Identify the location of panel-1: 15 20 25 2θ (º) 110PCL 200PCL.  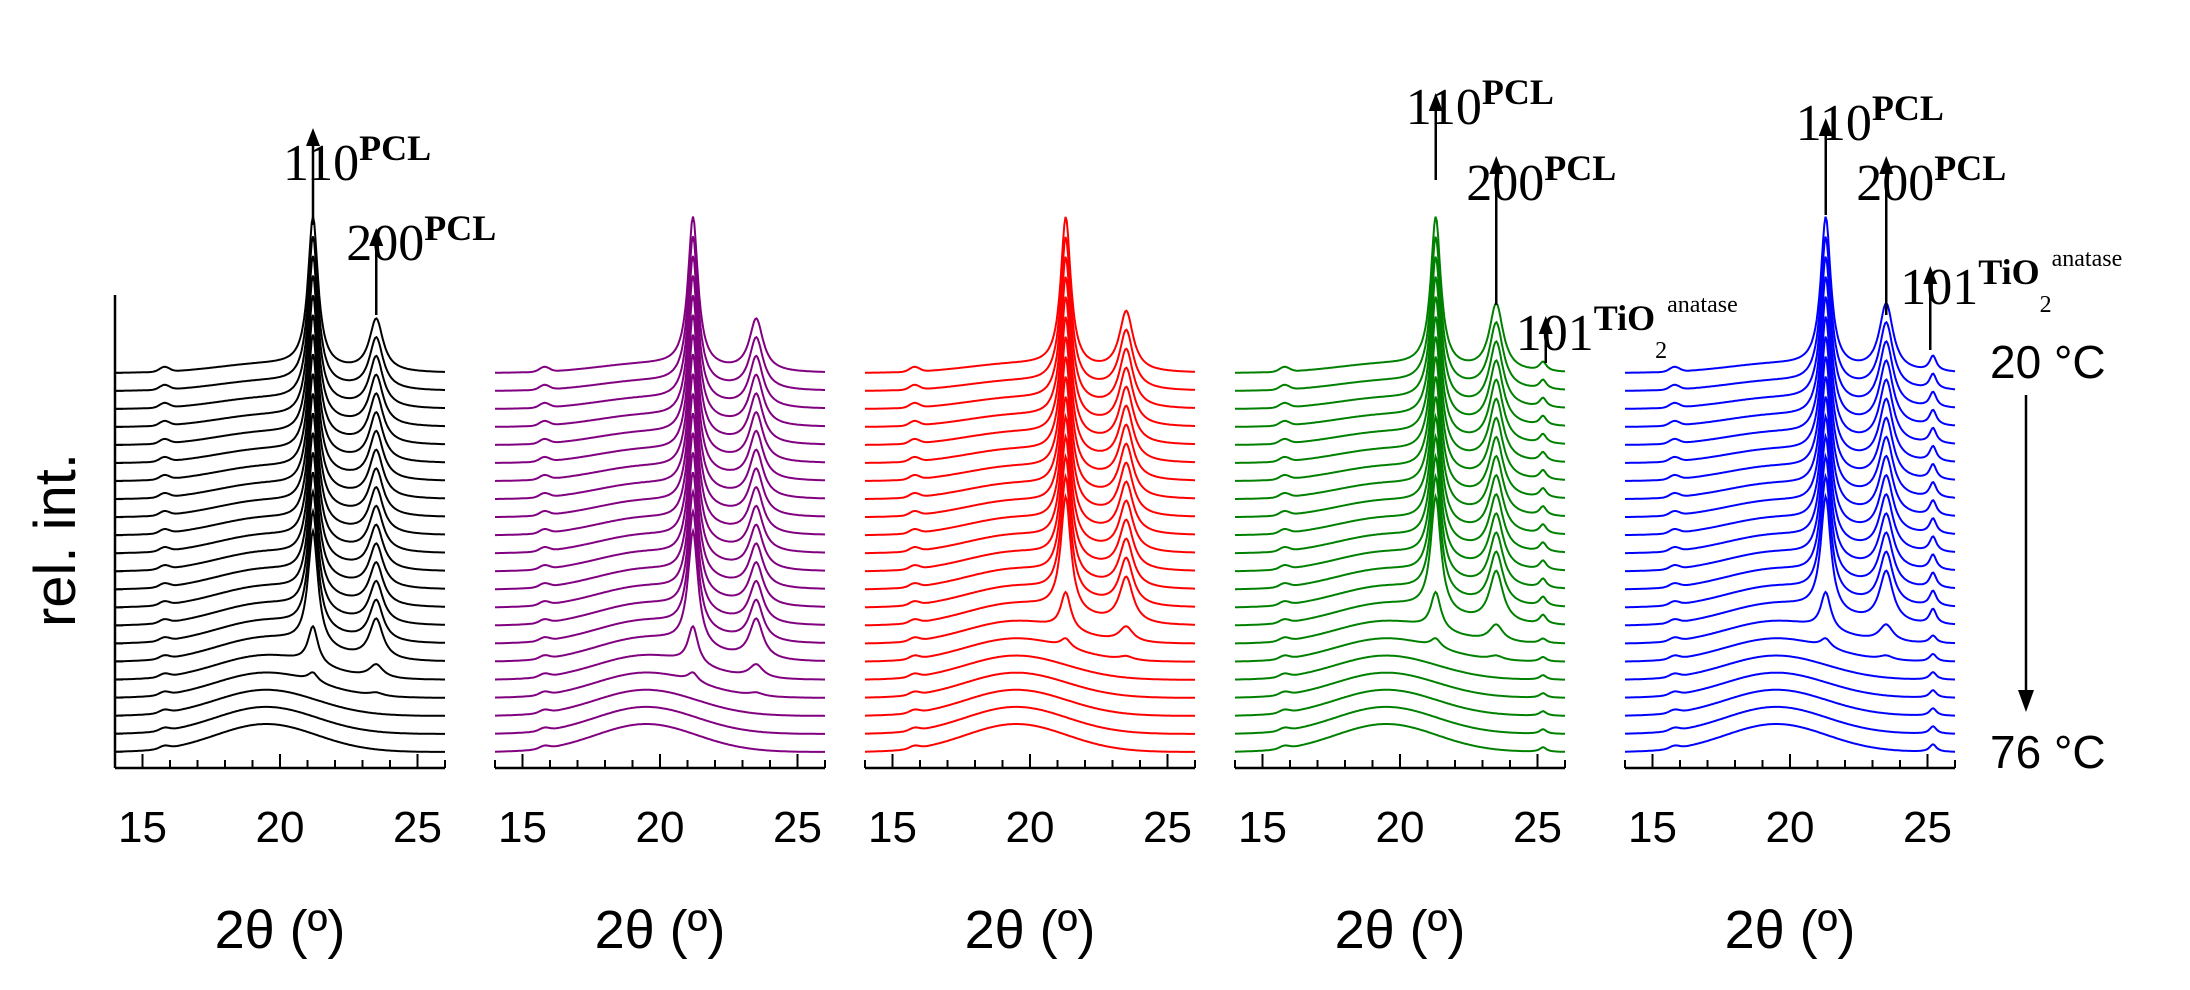
(304, 544).